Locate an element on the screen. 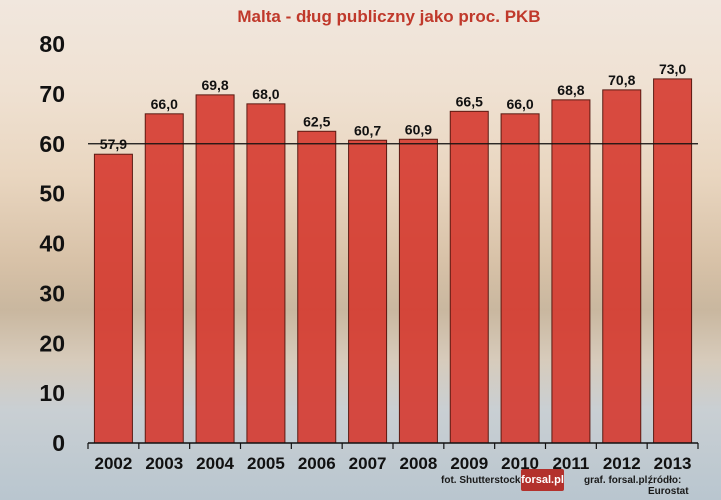  source-credit: źródło: Eurostat is located at coordinates (668, 486).